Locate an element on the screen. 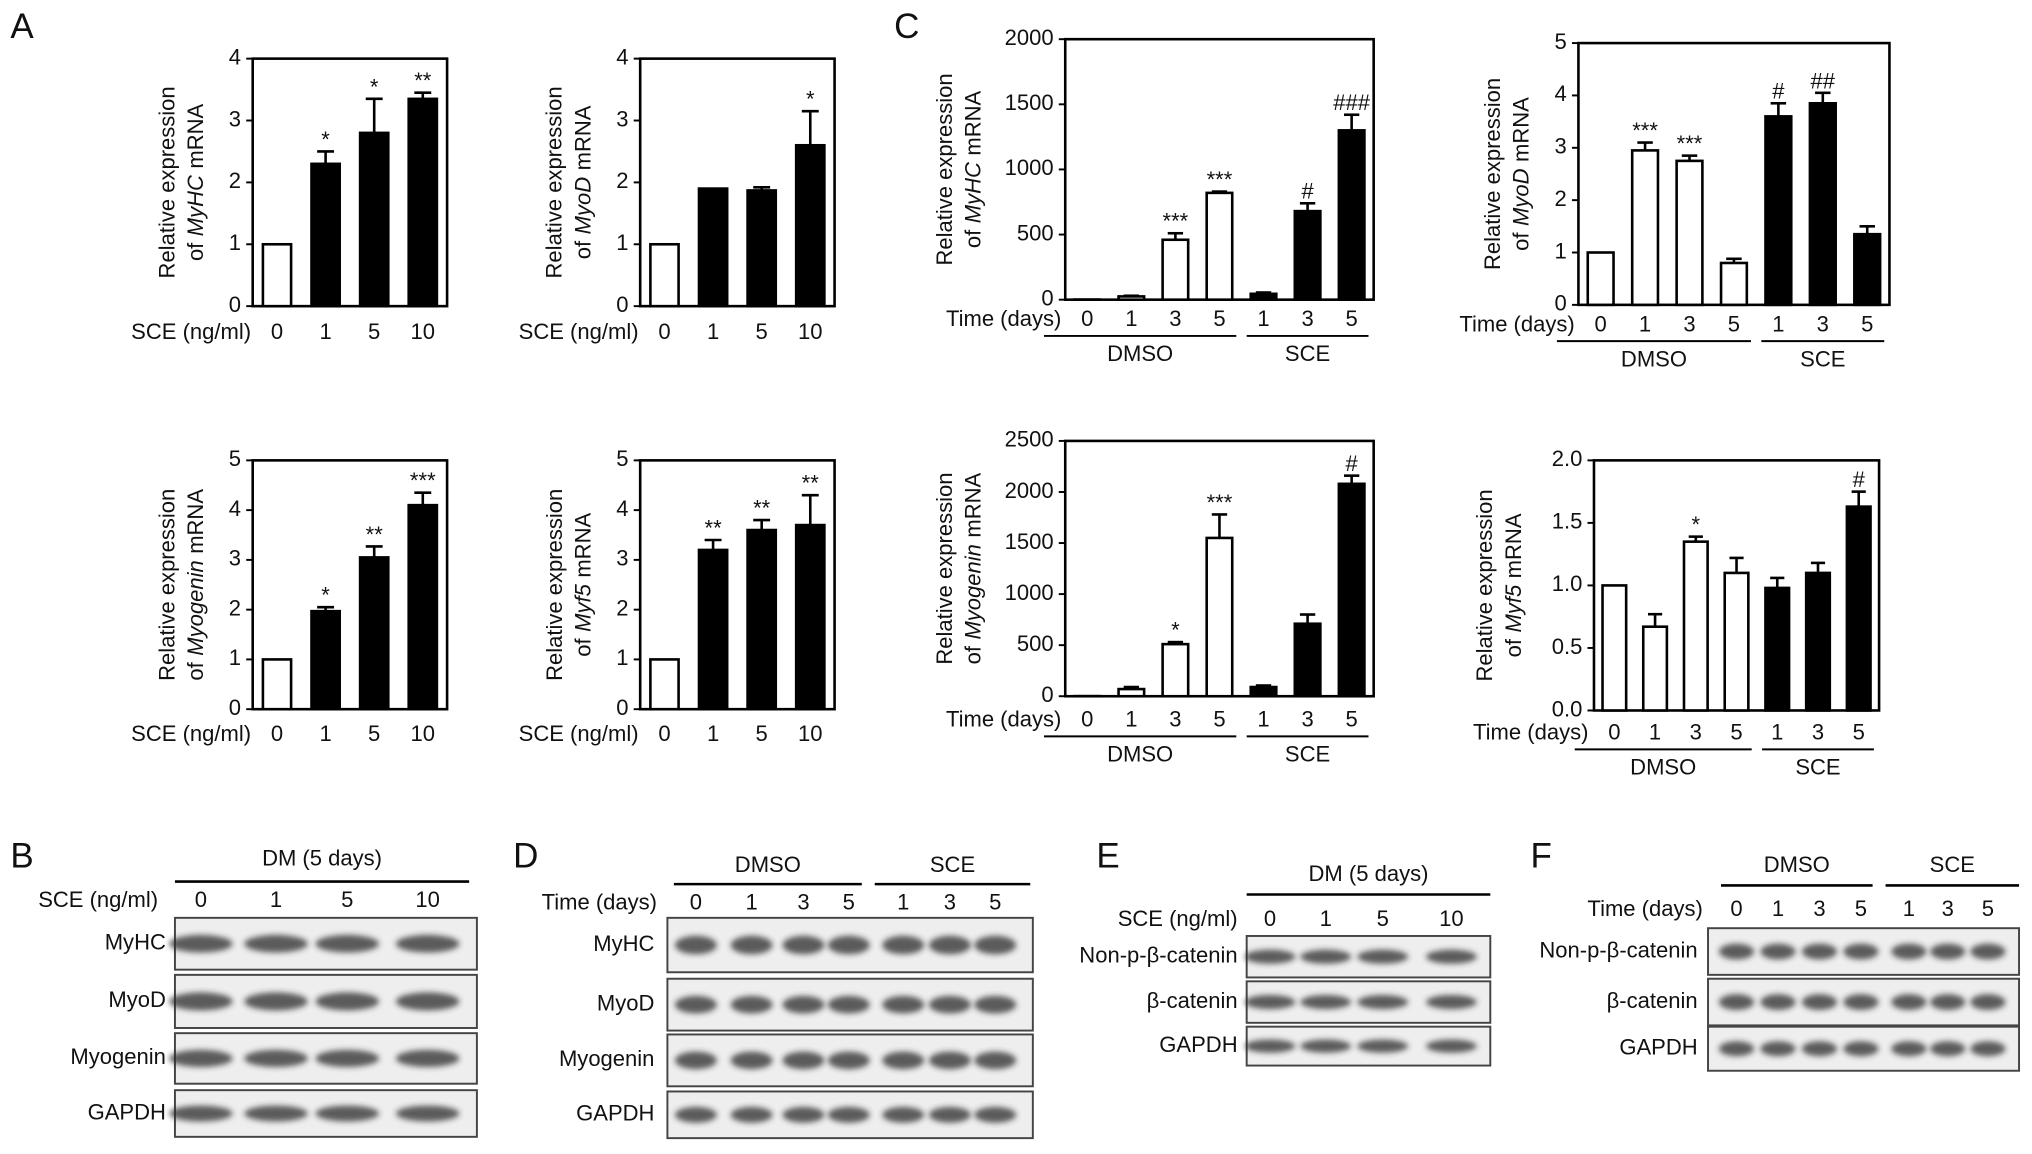 The height and width of the screenshot is (1154, 2032). y-label-gene: MyHC is located at coordinates (195, 205).